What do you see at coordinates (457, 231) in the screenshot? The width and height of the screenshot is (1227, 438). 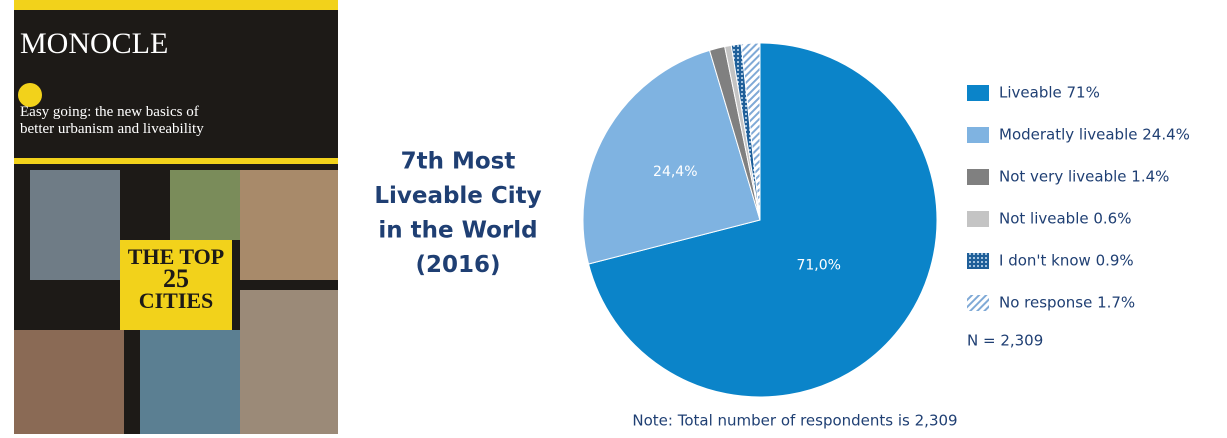 I see `chart-title: in the World` at bounding box center [457, 231].